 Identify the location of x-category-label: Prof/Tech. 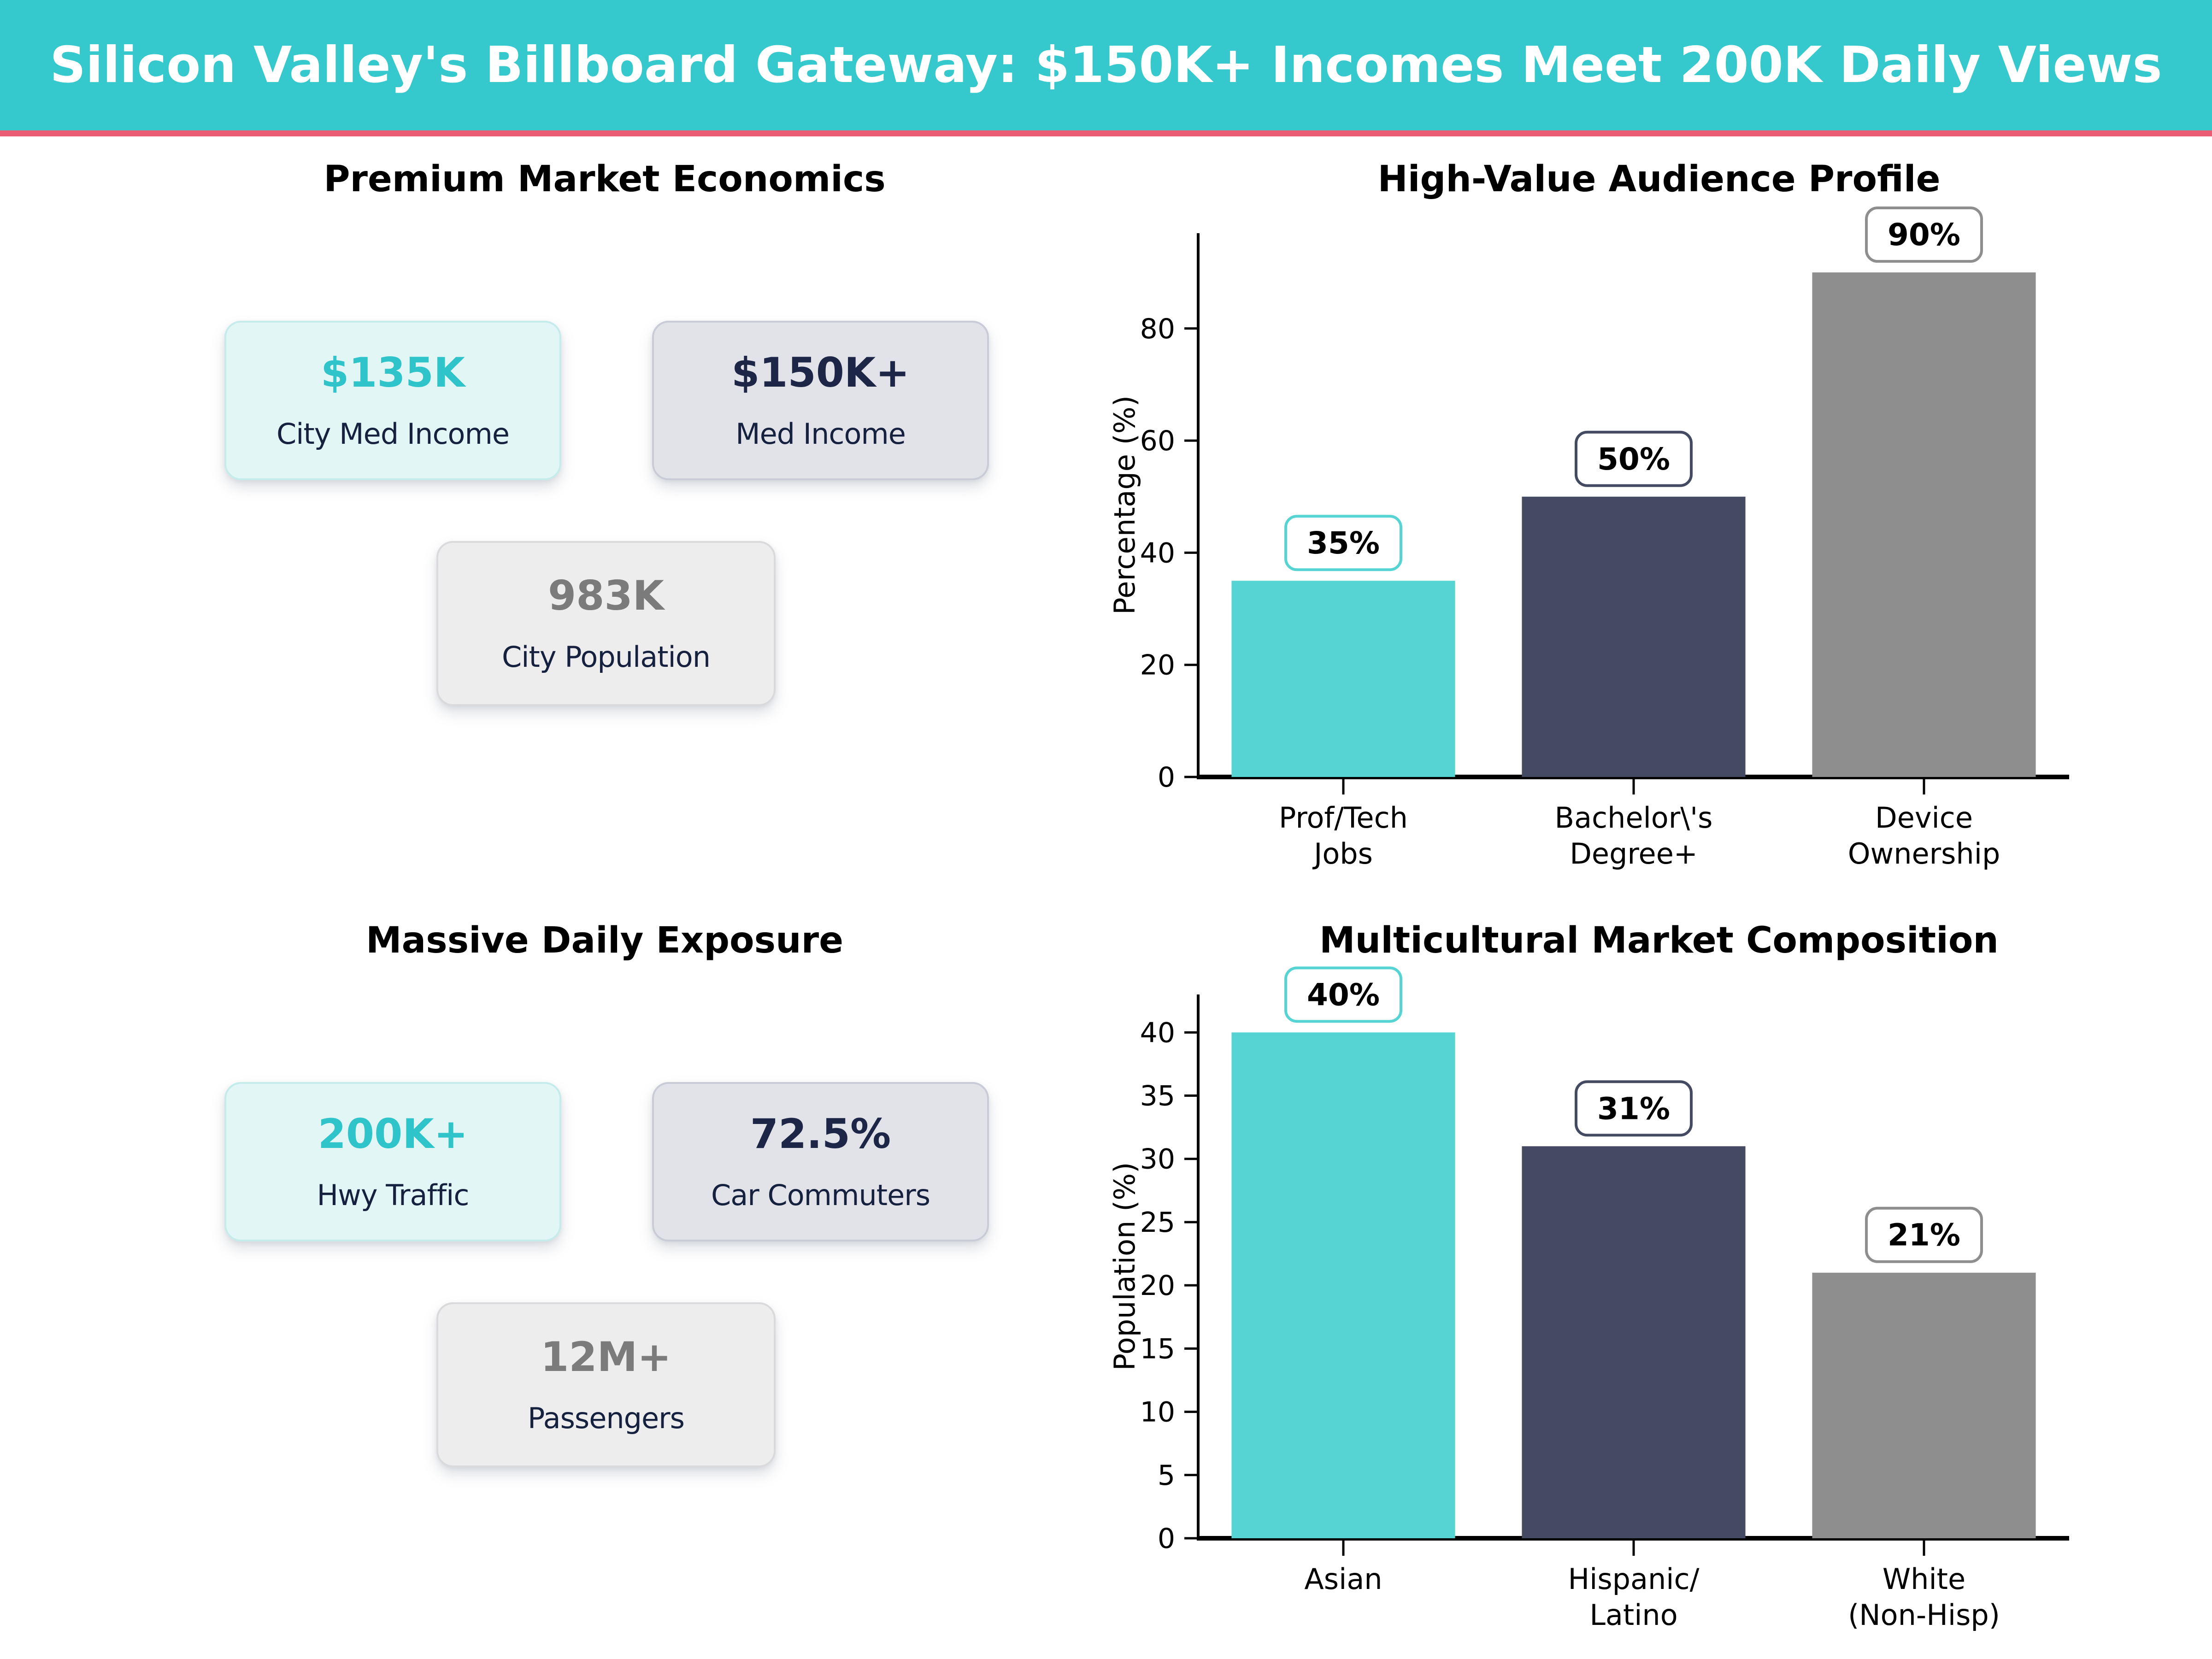
(1343, 818).